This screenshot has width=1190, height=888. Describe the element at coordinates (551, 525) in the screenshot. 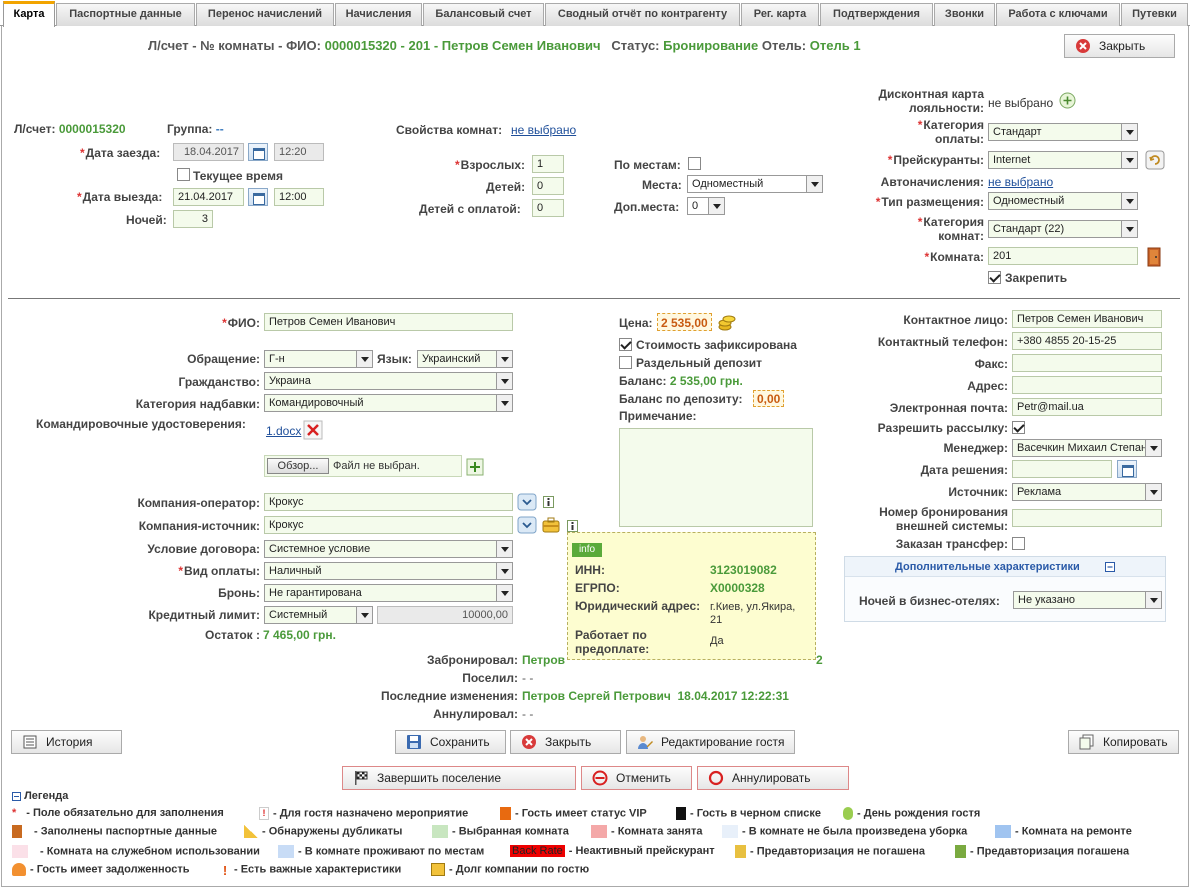

I see `briefcase-icon` at that location.